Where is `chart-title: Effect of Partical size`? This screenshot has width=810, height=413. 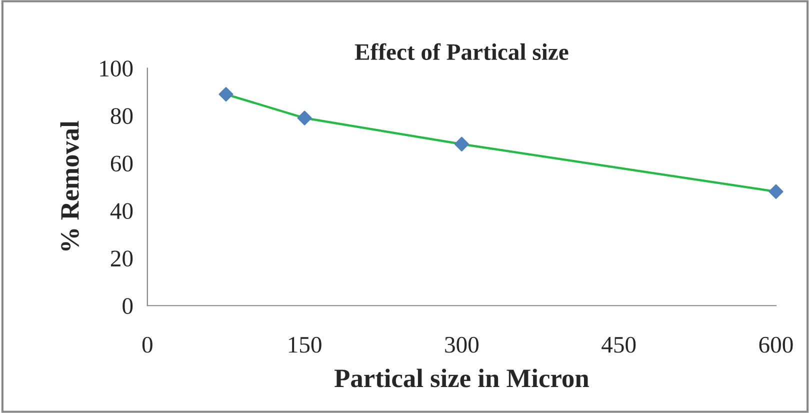 chart-title: Effect of Partical size is located at coordinates (461, 51).